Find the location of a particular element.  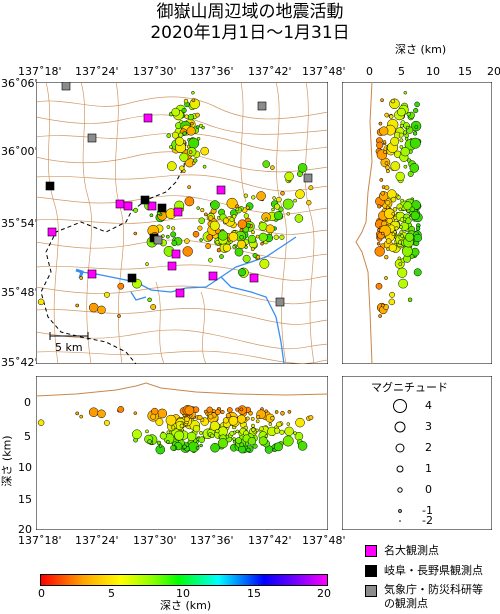

bottom-lon-tick-3: 137˚30' is located at coordinates (155, 540).